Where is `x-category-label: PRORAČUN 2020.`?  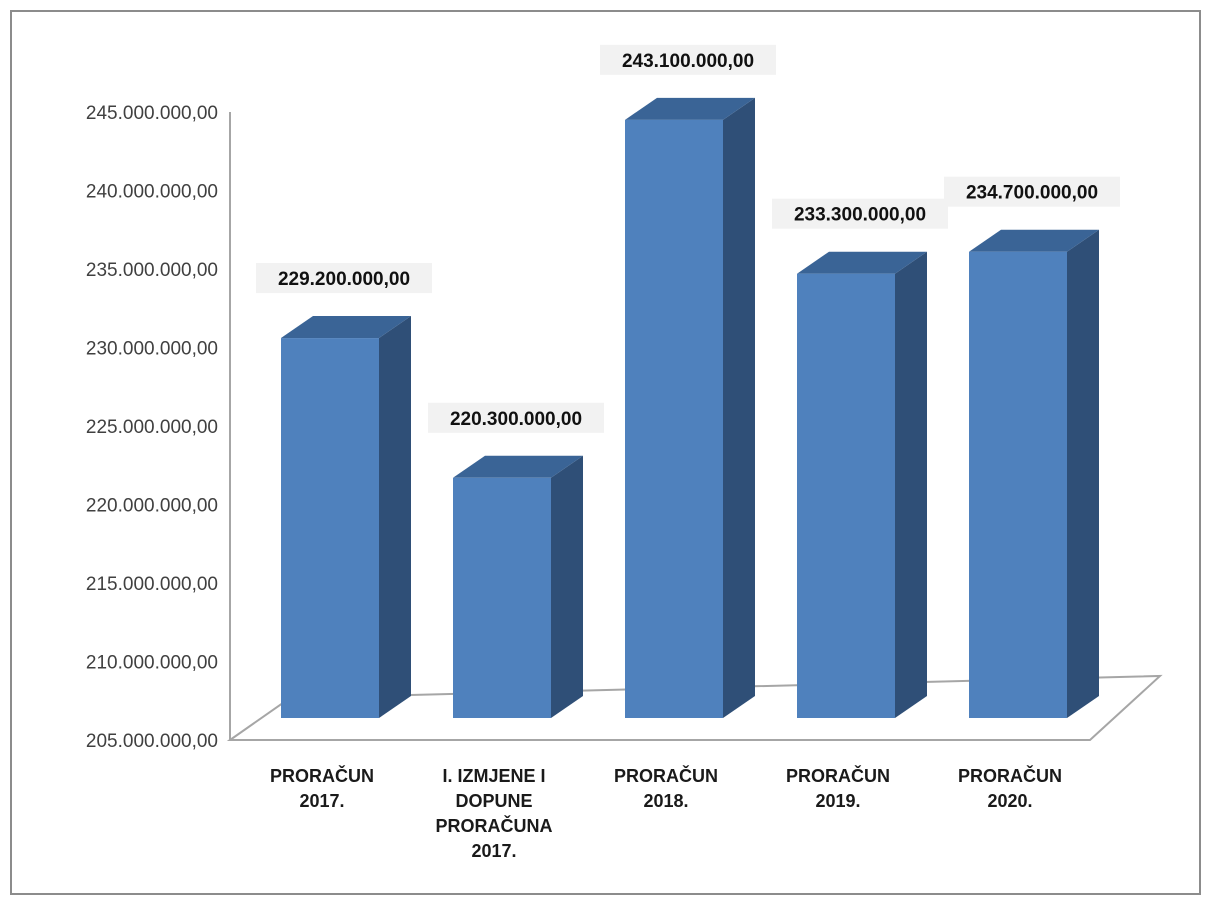 x-category-label: PRORAČUN 2020. is located at coordinates (1010, 788).